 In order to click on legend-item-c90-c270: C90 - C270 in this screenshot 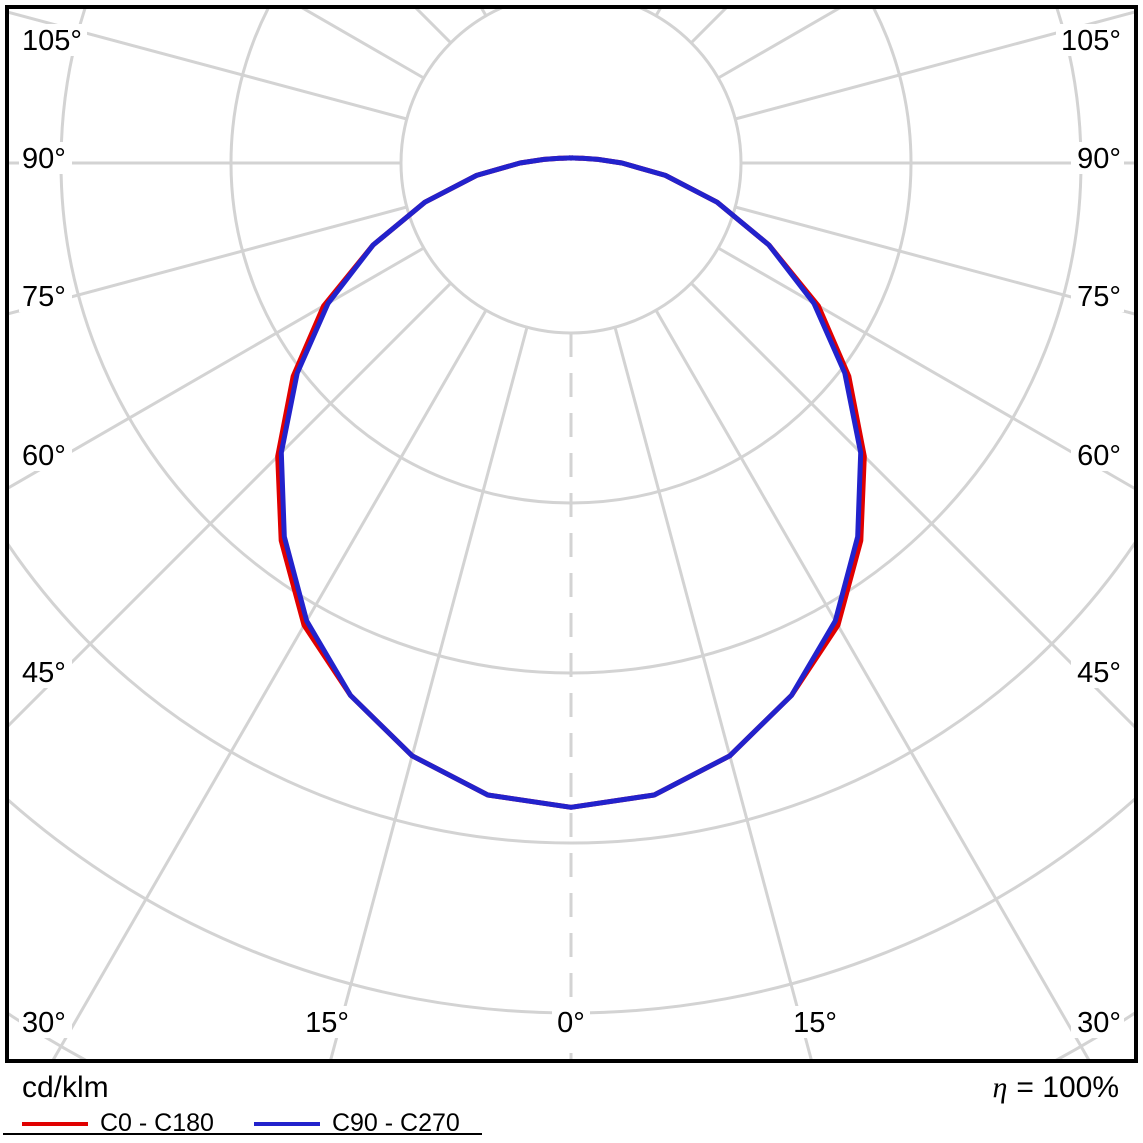, I will do `click(356, 1123)`.